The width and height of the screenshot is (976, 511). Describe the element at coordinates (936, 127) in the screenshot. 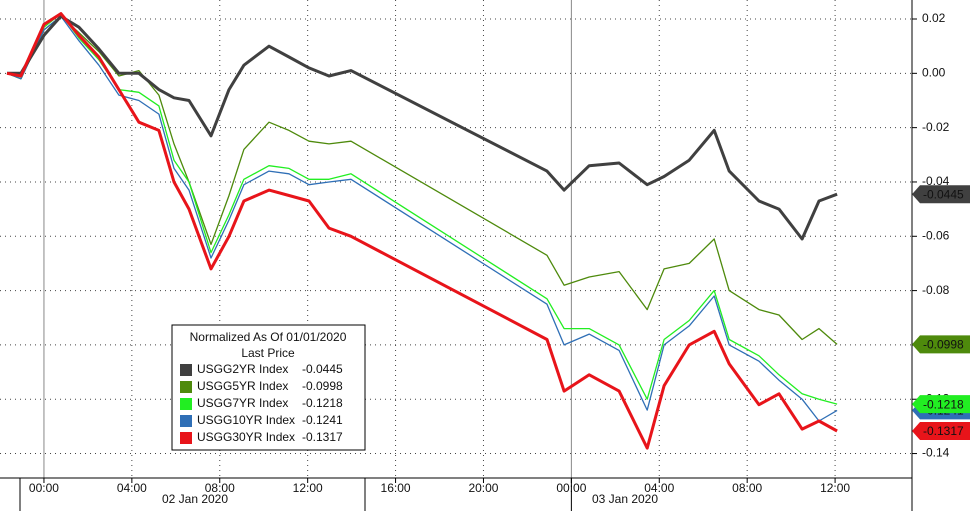

I see `y-tick-label: -0.02` at that location.